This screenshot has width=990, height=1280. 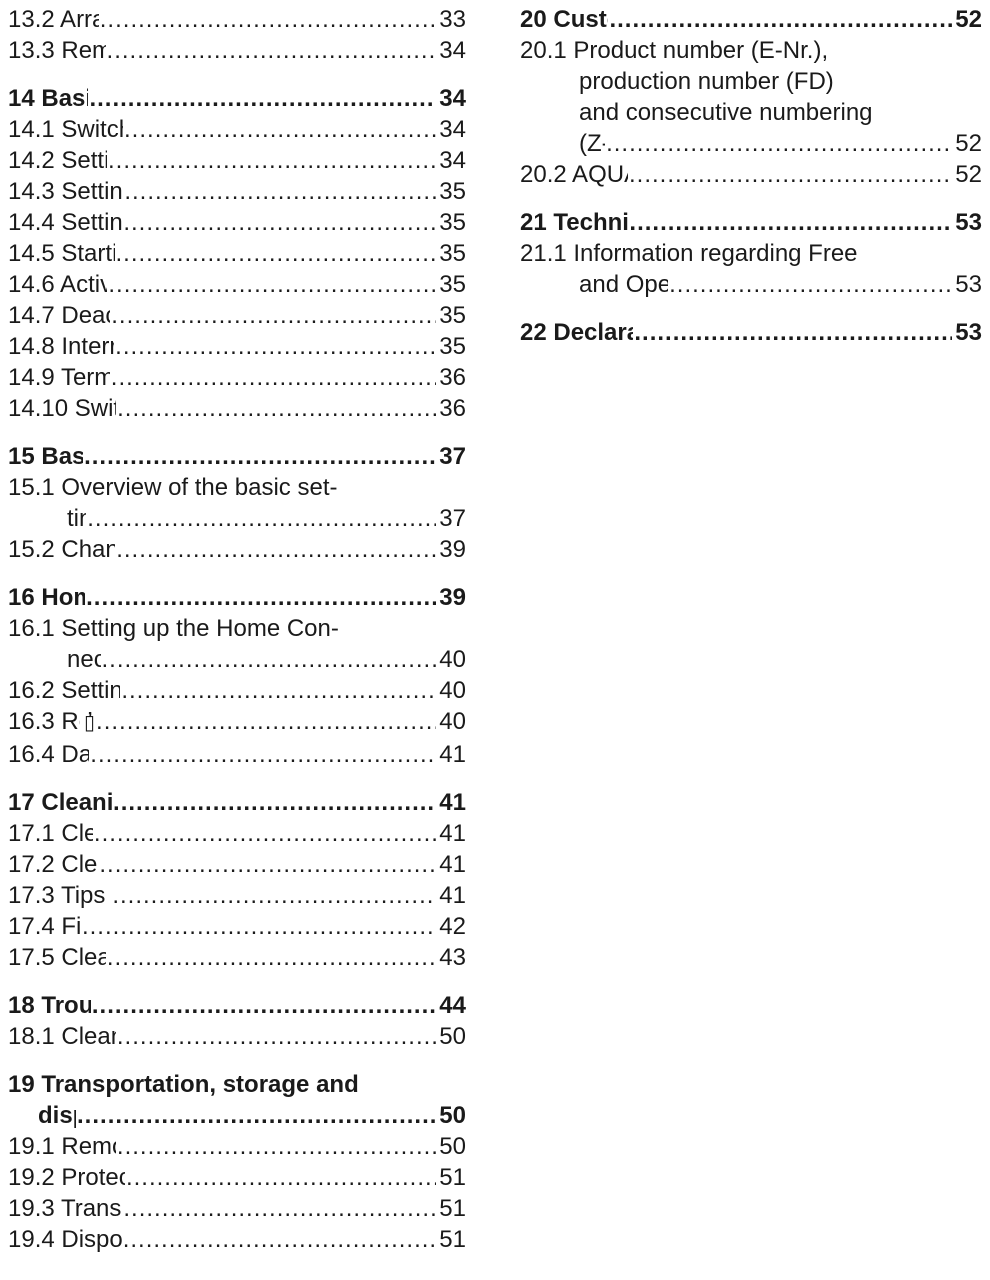 What do you see at coordinates (237, 1036) in the screenshot?
I see `toc-entry-18-1: 18.1 Clean wastewater pump 50` at bounding box center [237, 1036].